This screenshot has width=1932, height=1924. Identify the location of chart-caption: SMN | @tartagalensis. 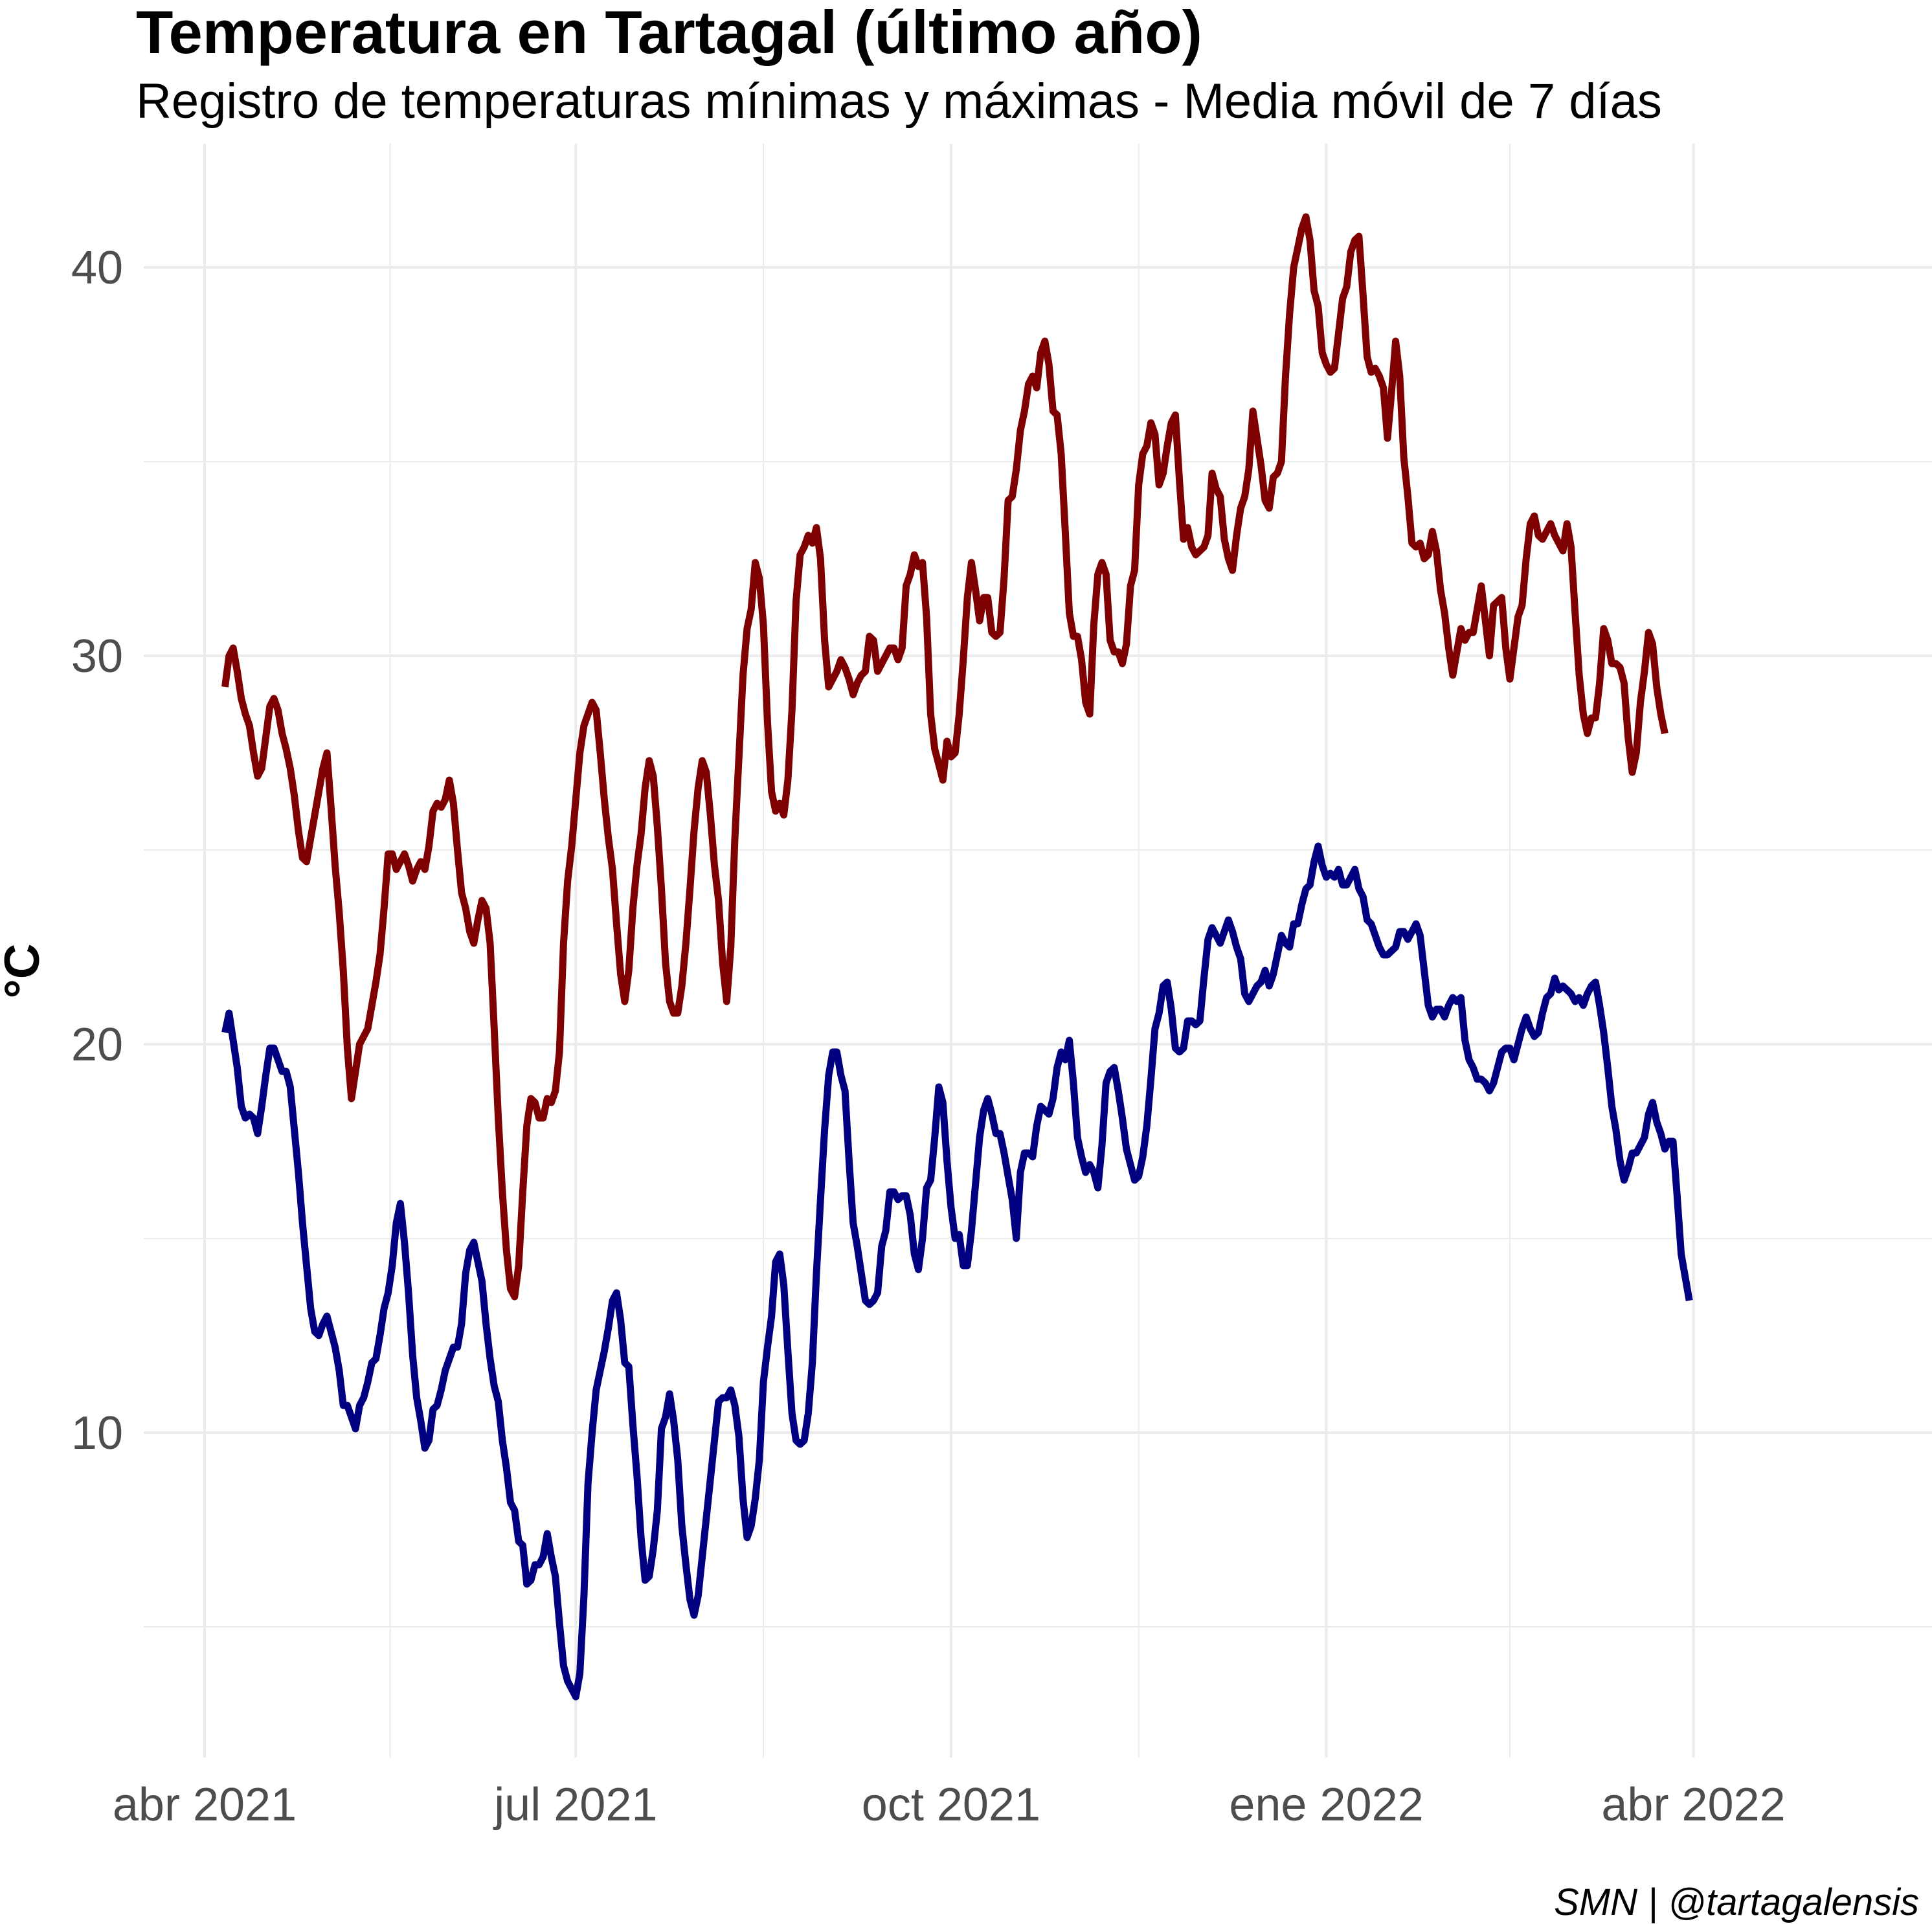
(1736, 1902).